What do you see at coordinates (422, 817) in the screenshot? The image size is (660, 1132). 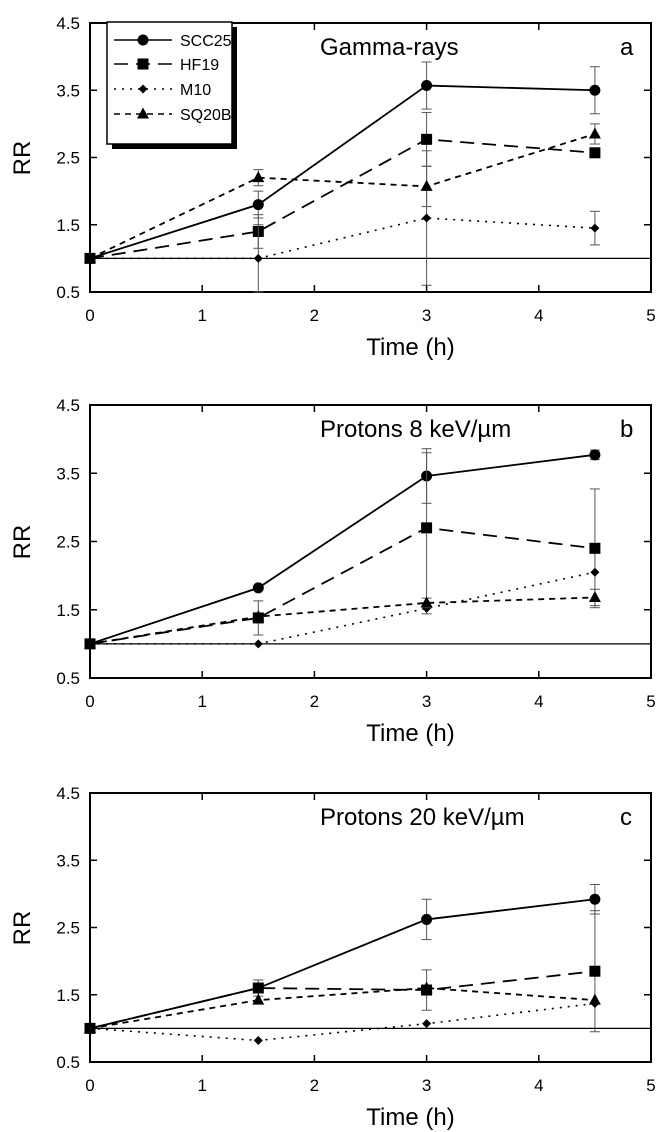 I see `panel-title: Protons 20 keV/µm` at bounding box center [422, 817].